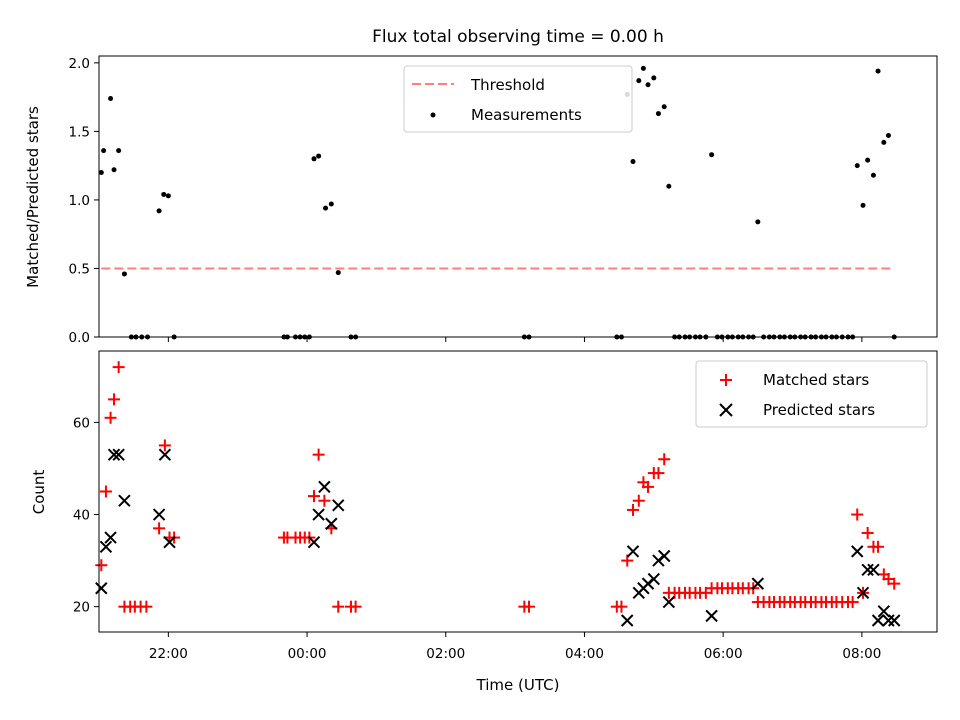 Image resolution: width=960 pixels, height=720 pixels. Describe the element at coordinates (811, 394) in the screenshot. I see `bottom-legend-box` at that location.